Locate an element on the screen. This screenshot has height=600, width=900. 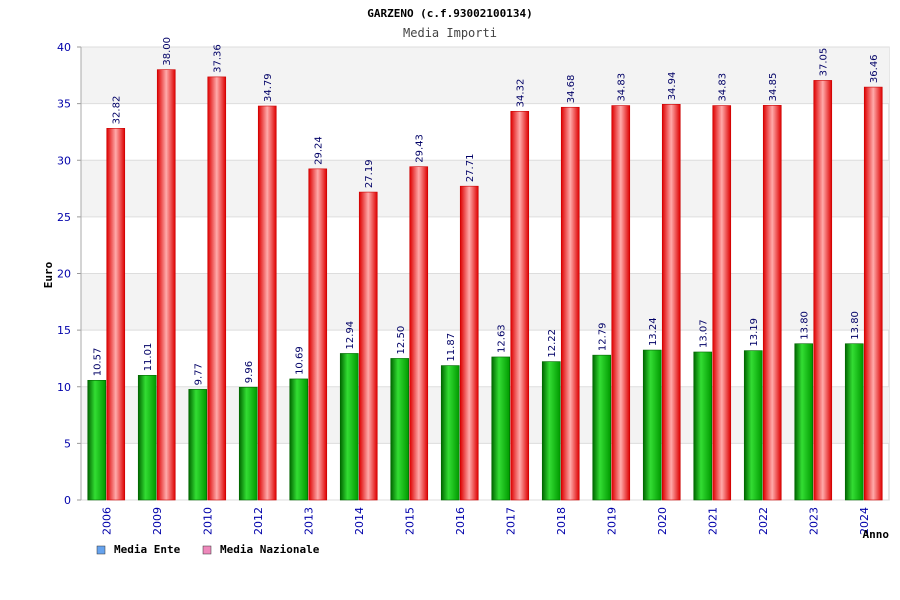
x-tick-label-2009: 2009 is located at coordinates (157, 521).